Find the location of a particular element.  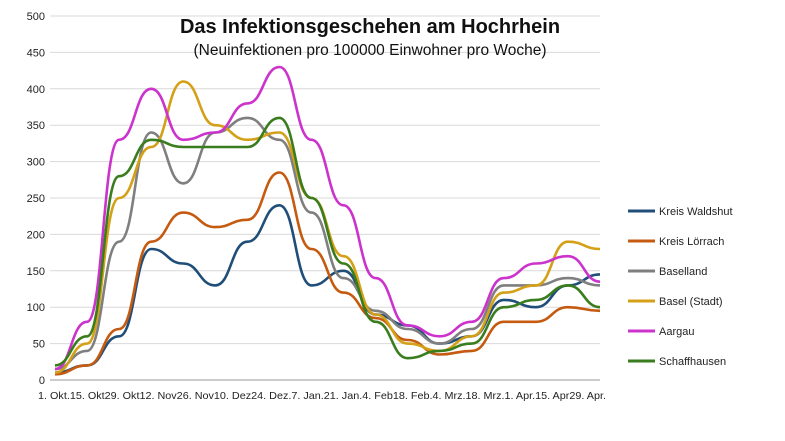

y-tick-label: 100 is located at coordinates (36, 308).